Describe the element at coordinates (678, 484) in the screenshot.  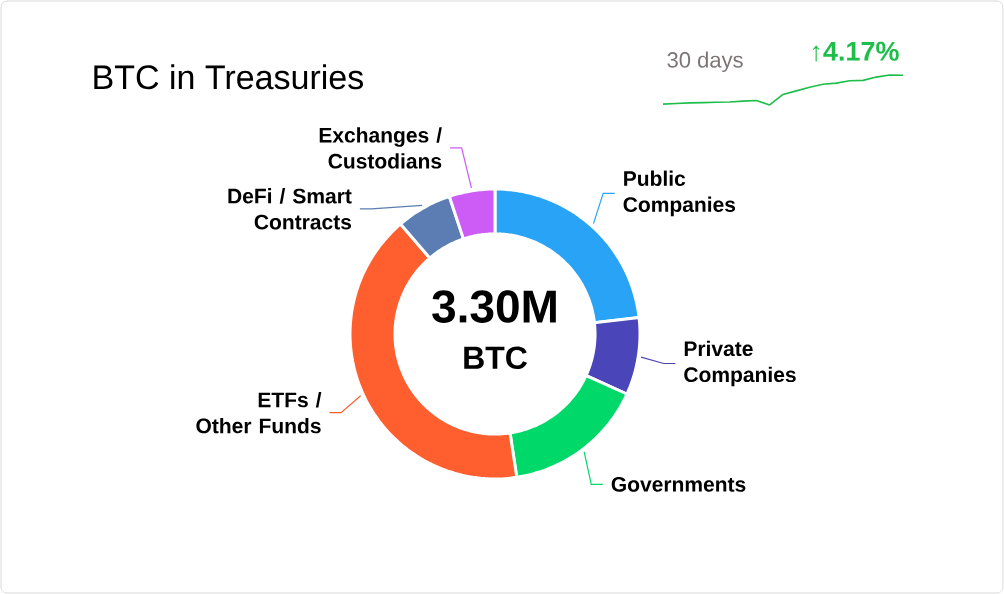
I see `slice-label: Governments` at that location.